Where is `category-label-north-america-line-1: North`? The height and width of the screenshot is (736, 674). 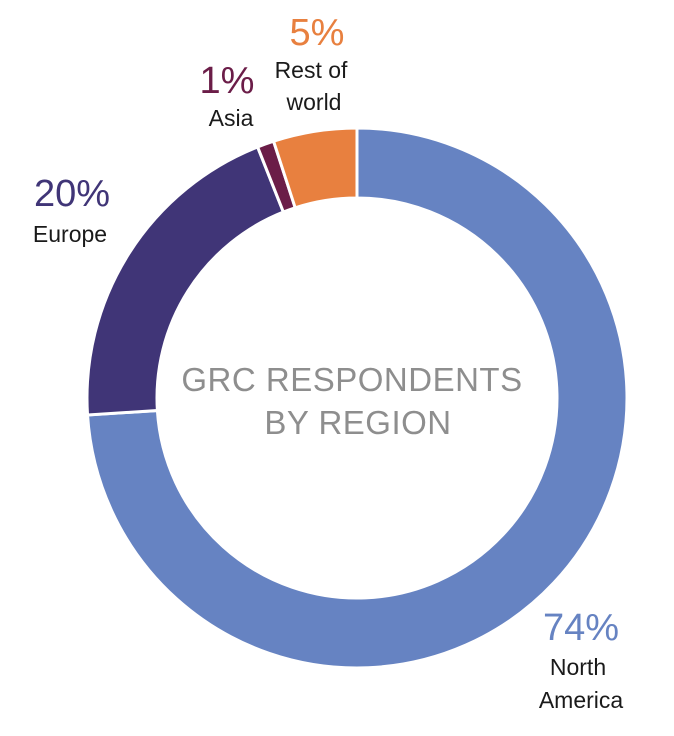
category-label-north-america-line-1: North is located at coordinates (578, 667).